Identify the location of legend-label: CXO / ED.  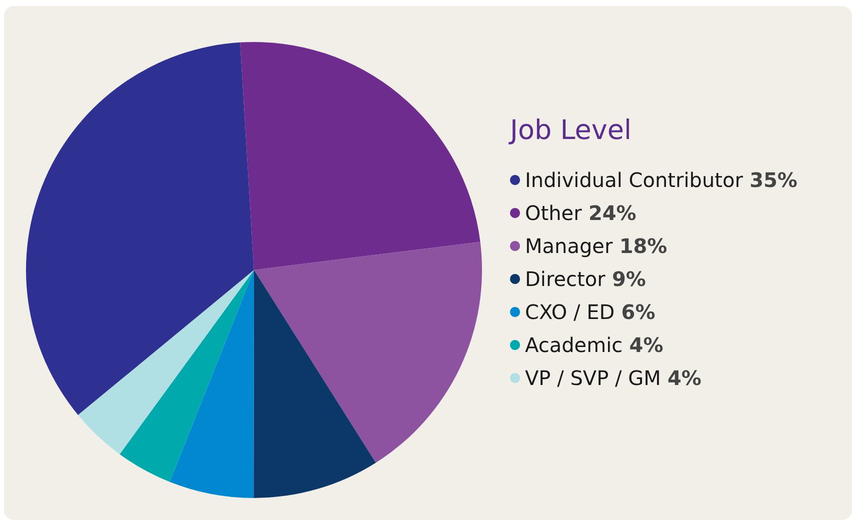
(570, 312).